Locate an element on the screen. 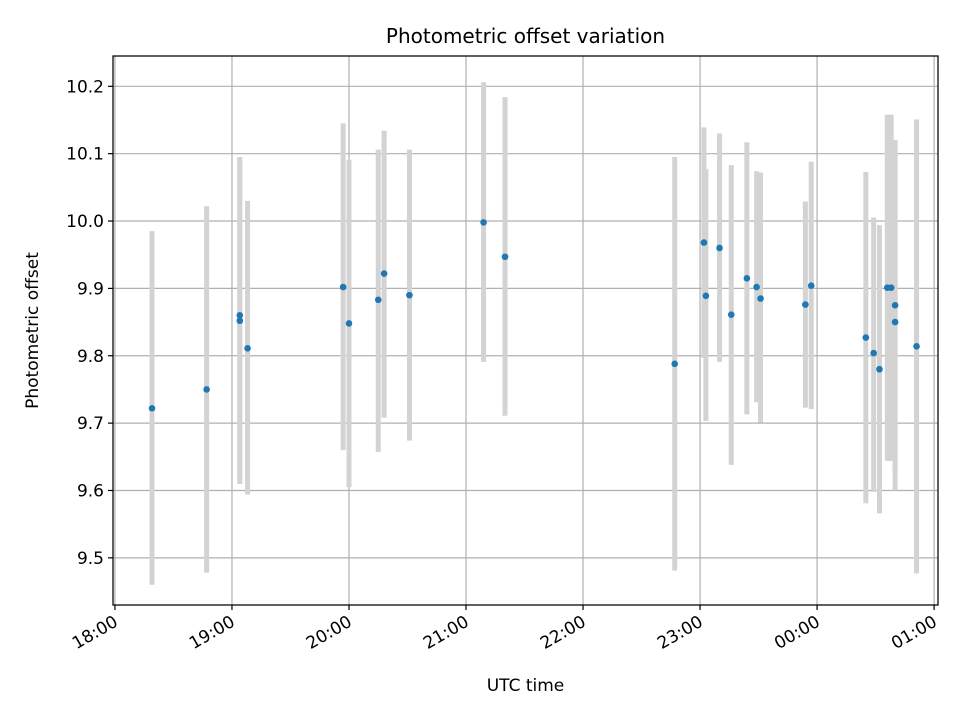 The width and height of the screenshot is (960, 720). chart-title: Photometric offset variation is located at coordinates (525, 36).